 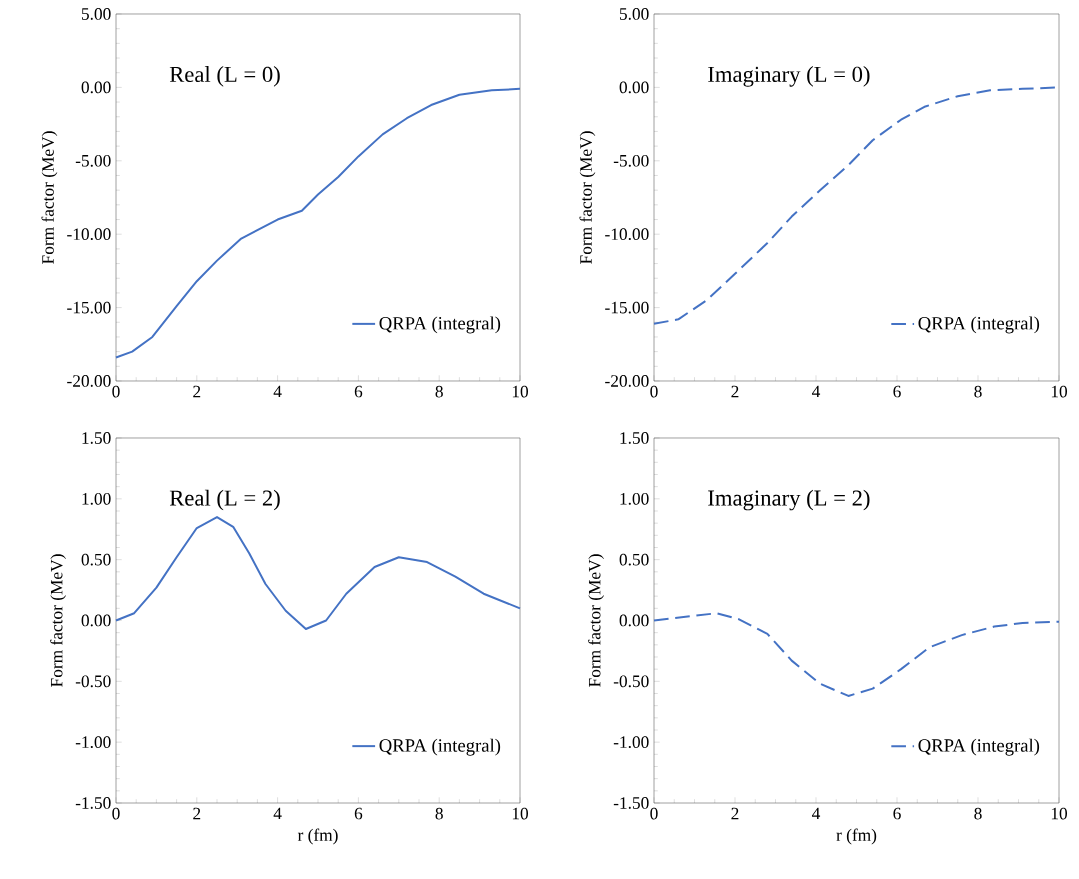 What do you see at coordinates (789, 500) in the screenshot?
I see `annotation: Imaginary (L = 2)` at bounding box center [789, 500].